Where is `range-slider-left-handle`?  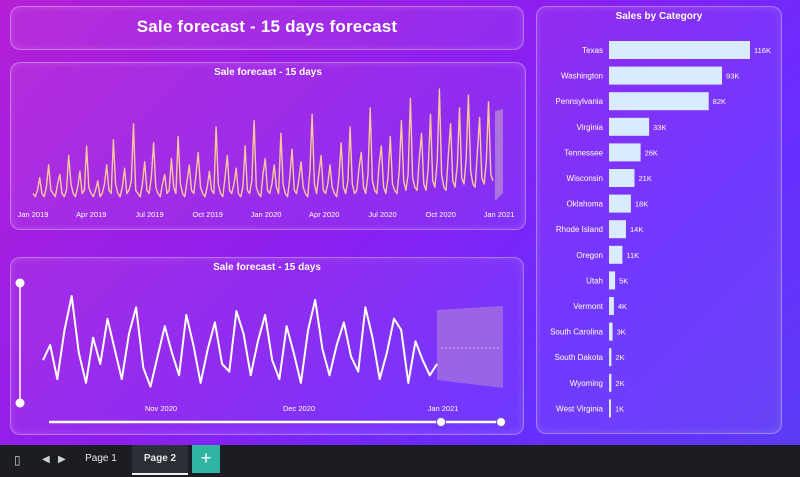
range-slider-left-handle is located at coordinates (441, 422).